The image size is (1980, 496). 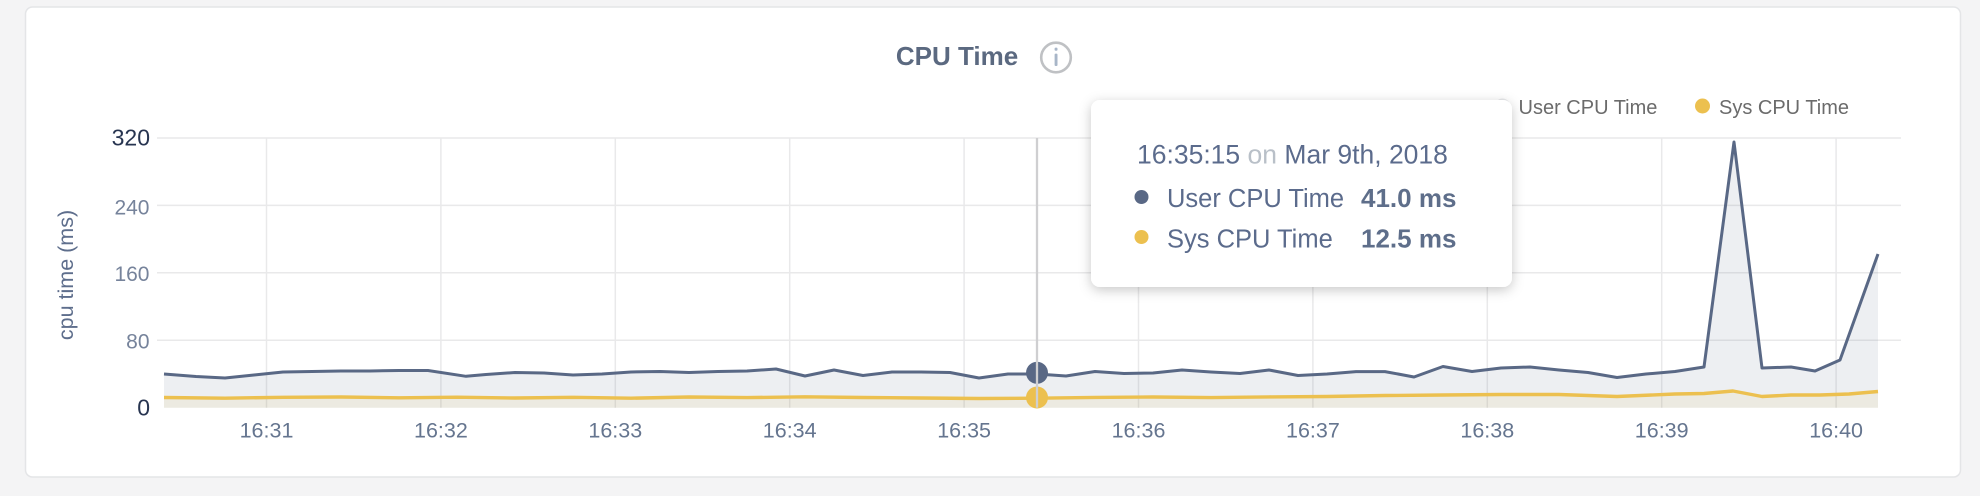 What do you see at coordinates (1313, 431) in the screenshot?
I see `svg-text: 16:37` at bounding box center [1313, 431].